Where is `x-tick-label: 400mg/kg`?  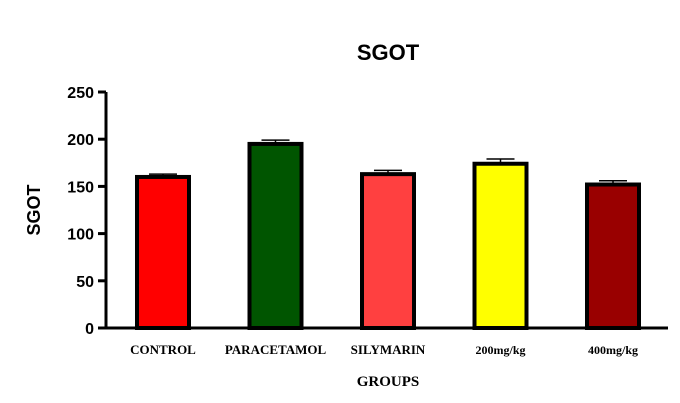 x-tick-label: 400mg/kg is located at coordinates (613, 350).